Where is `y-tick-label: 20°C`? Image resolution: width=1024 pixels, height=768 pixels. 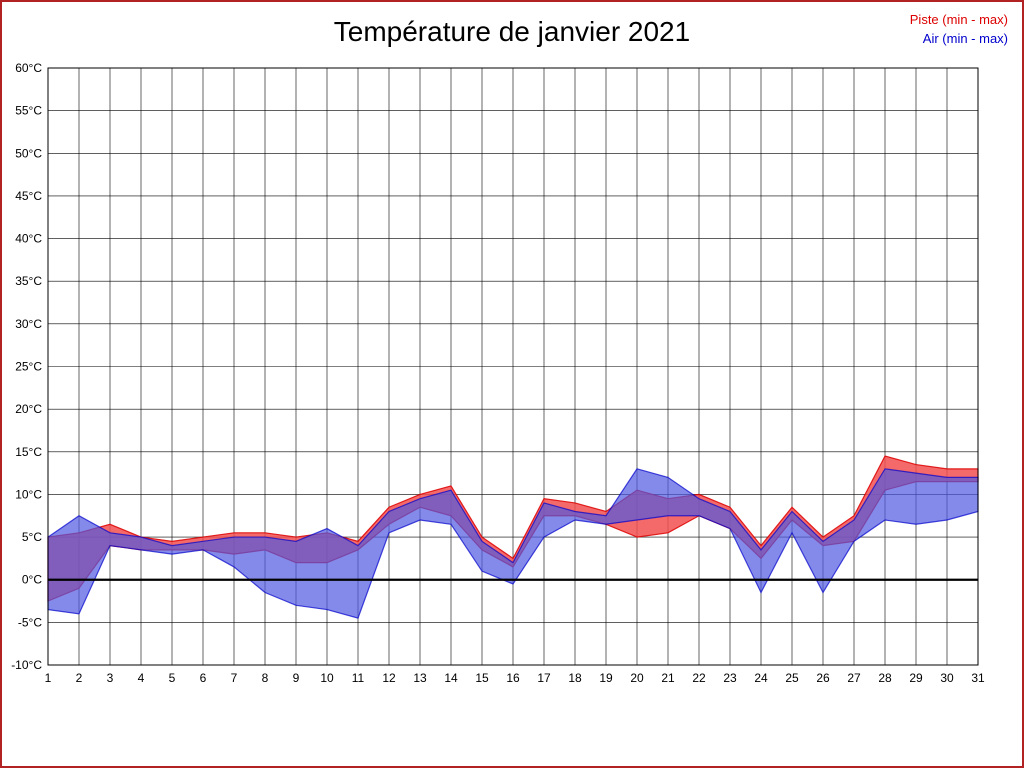
y-tick-label: 20°C is located at coordinates (28, 409).